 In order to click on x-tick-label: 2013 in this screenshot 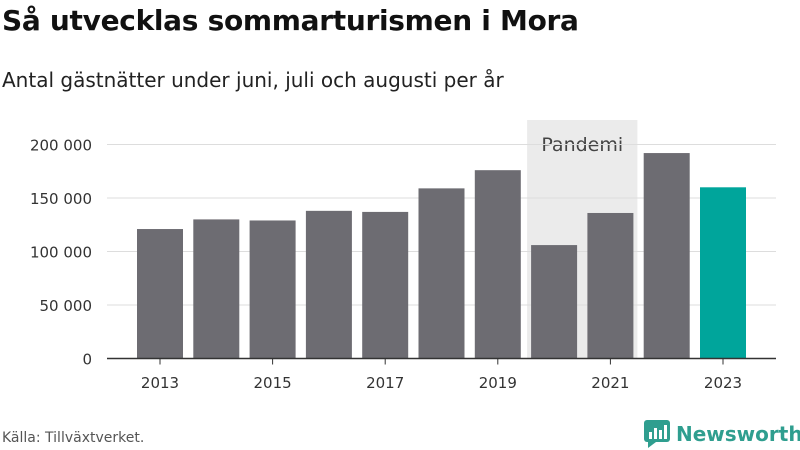, I will do `click(160, 383)`.